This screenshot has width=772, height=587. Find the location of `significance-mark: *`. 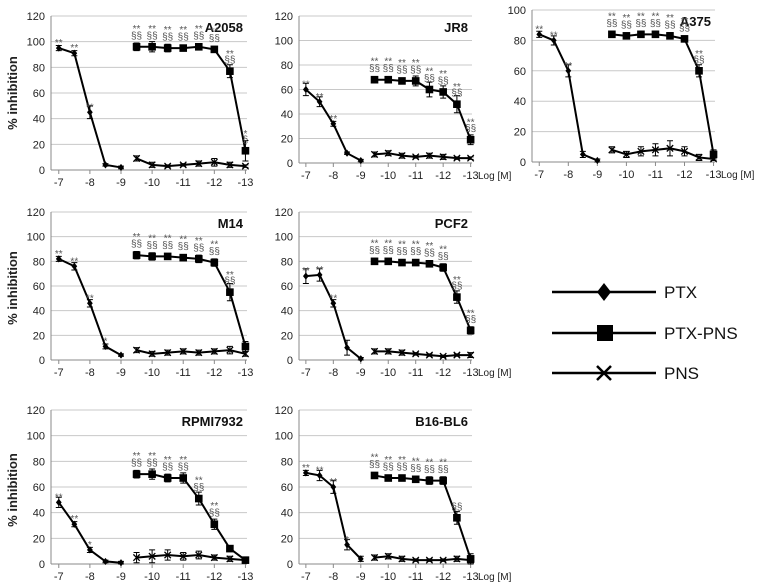

significance-mark: * is located at coordinates (90, 545).